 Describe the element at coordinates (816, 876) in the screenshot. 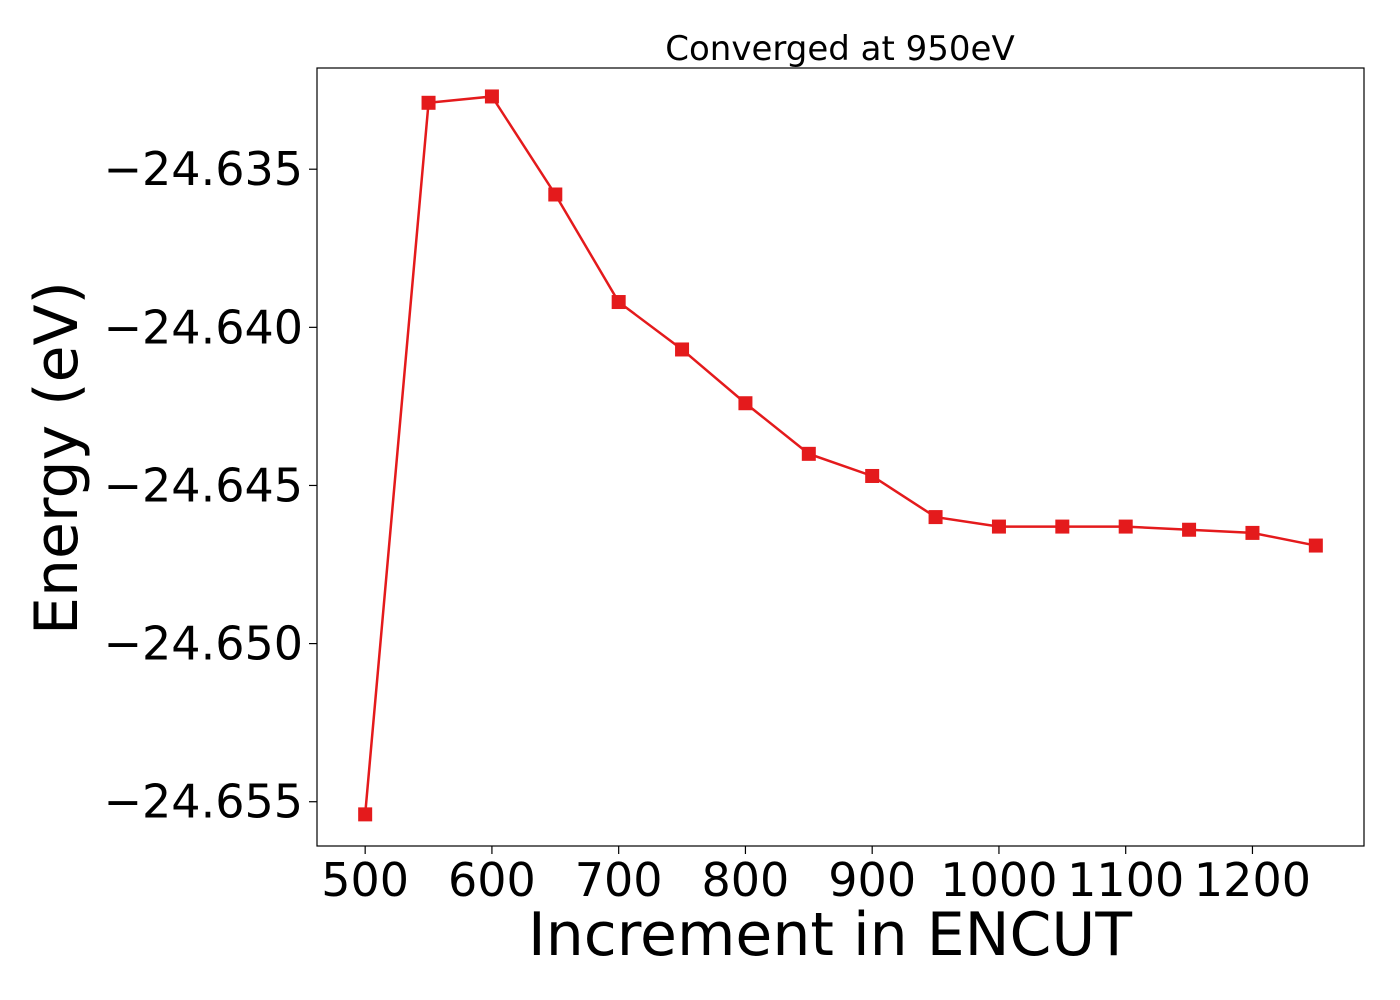

I see `x-axis: 500 600 700 800 900 1000 1100 1200` at that location.